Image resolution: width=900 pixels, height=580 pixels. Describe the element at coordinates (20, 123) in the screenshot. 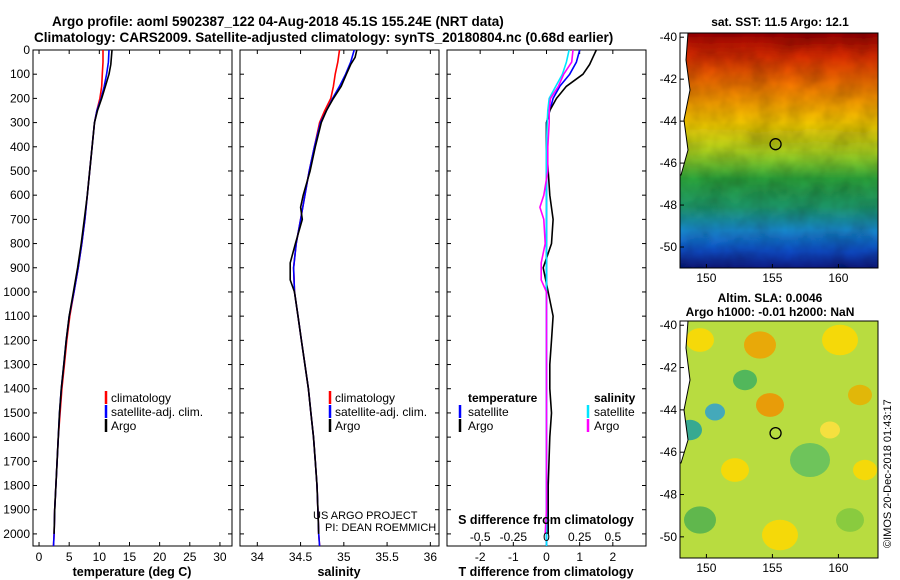

I see `depth-tick-label: 300` at that location.